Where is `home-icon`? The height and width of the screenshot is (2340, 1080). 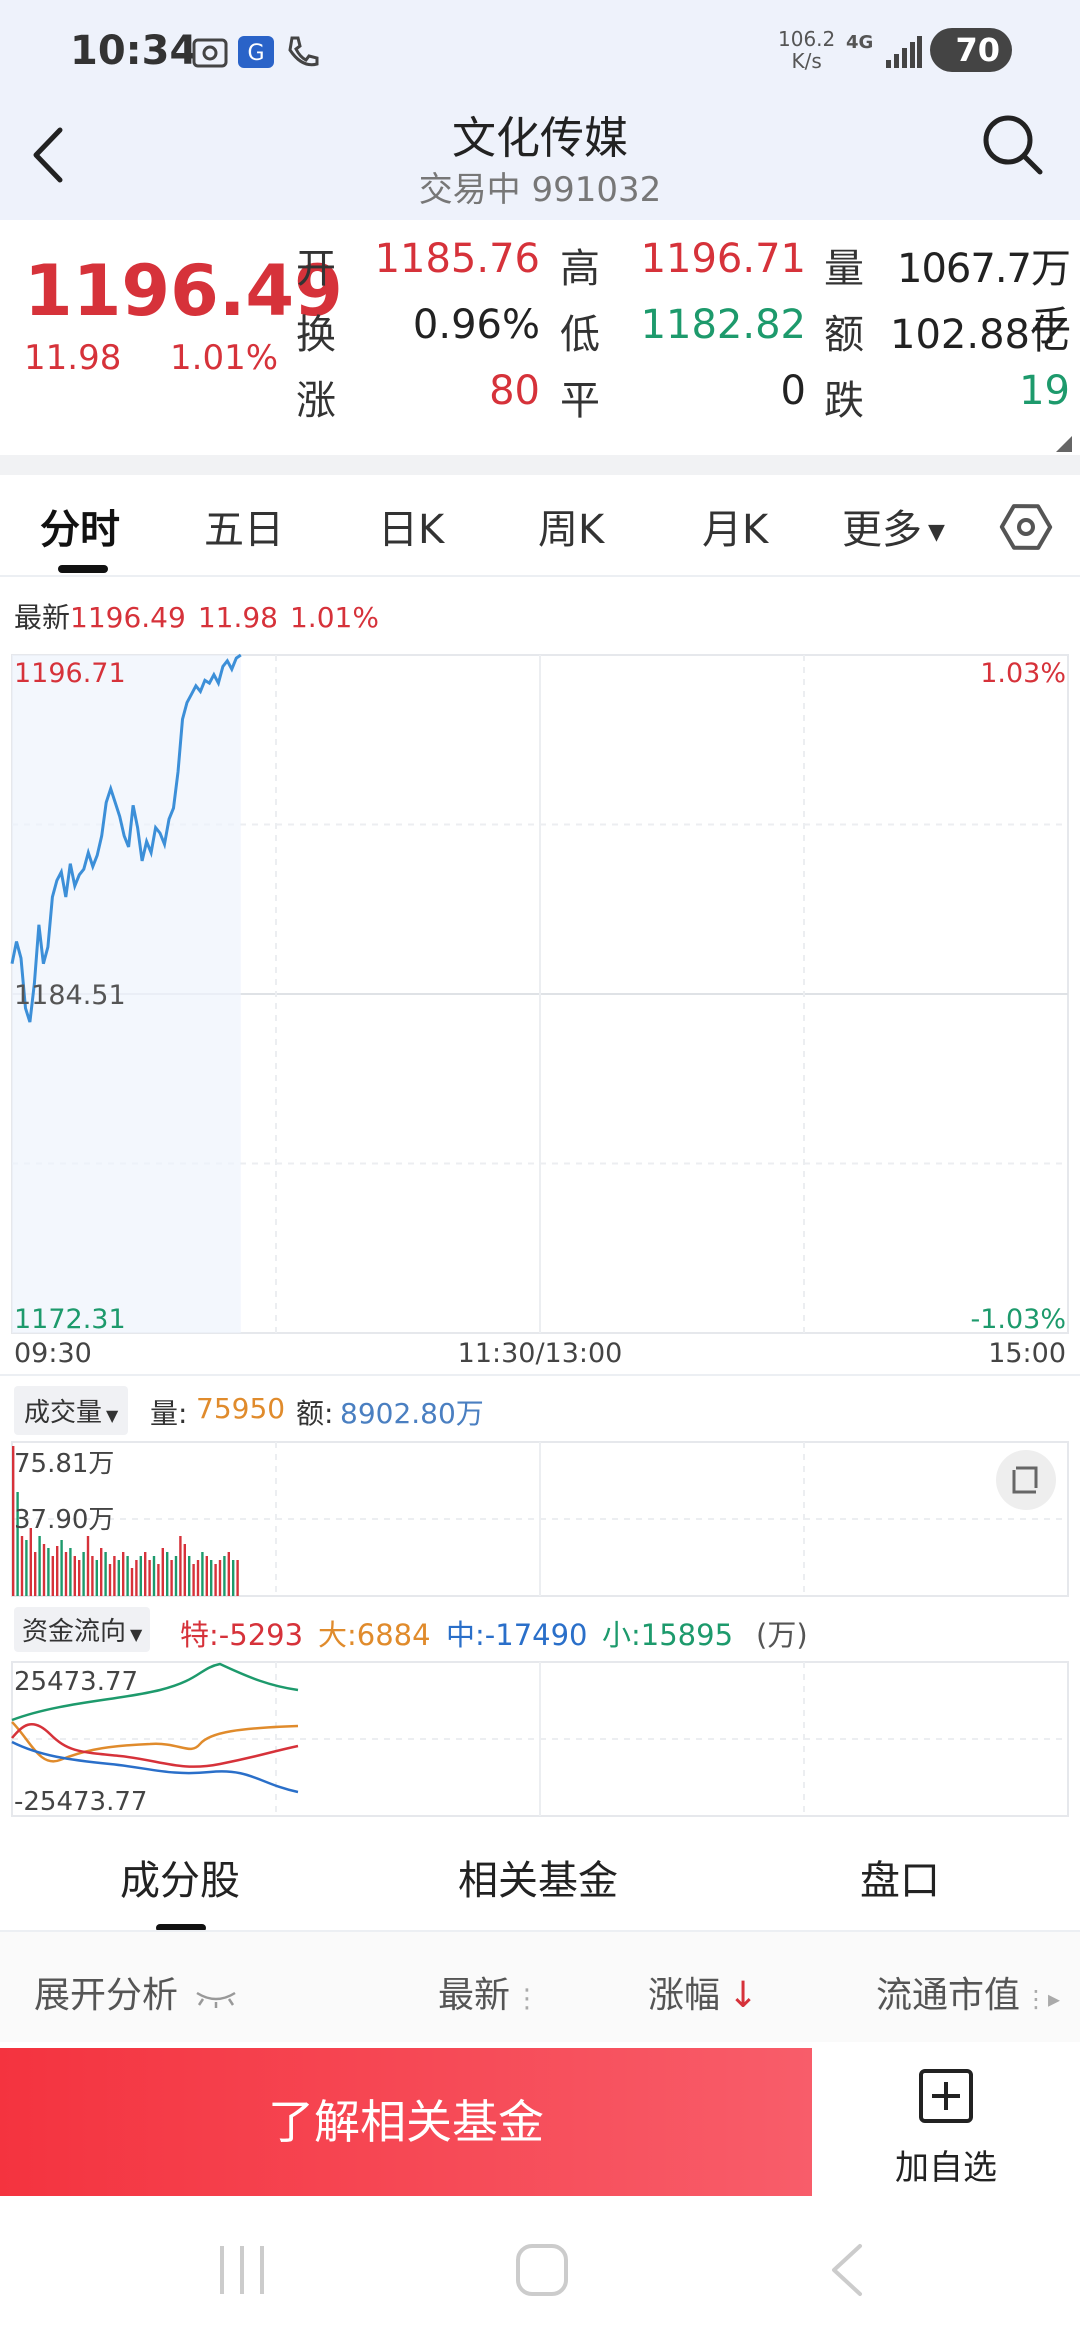 home-icon is located at coordinates (542, 2270).